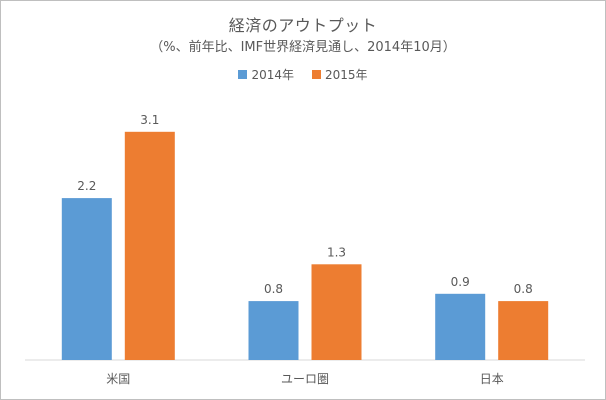  Describe the element at coordinates (305, 379) in the screenshot. I see `x-tick-label-1: ユーロ圏` at that location.